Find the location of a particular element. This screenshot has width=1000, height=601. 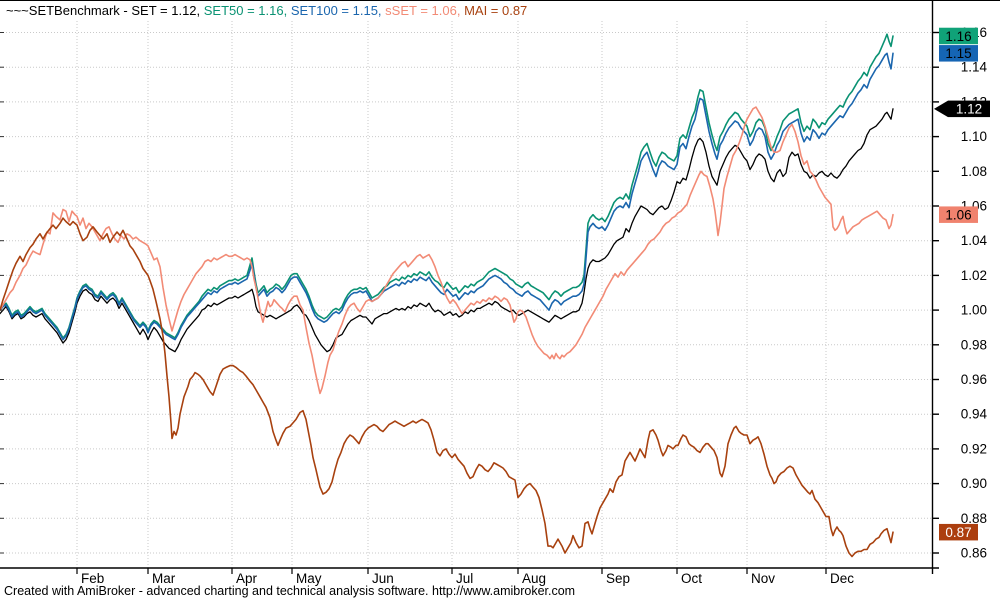

svg-text: 1.15 is located at coordinates (958, 53).